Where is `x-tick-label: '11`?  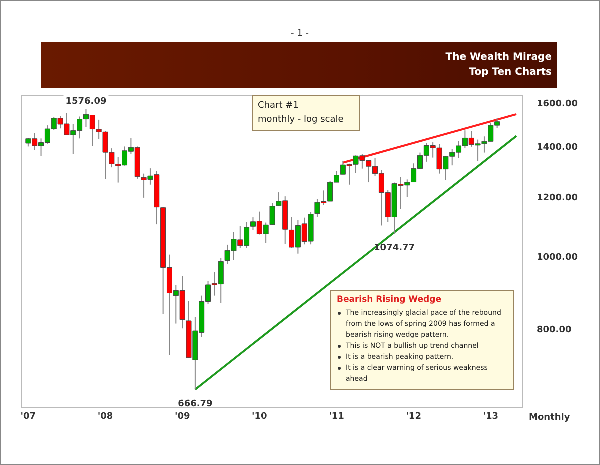
x-tick-label: '11 is located at coordinates (336, 417).